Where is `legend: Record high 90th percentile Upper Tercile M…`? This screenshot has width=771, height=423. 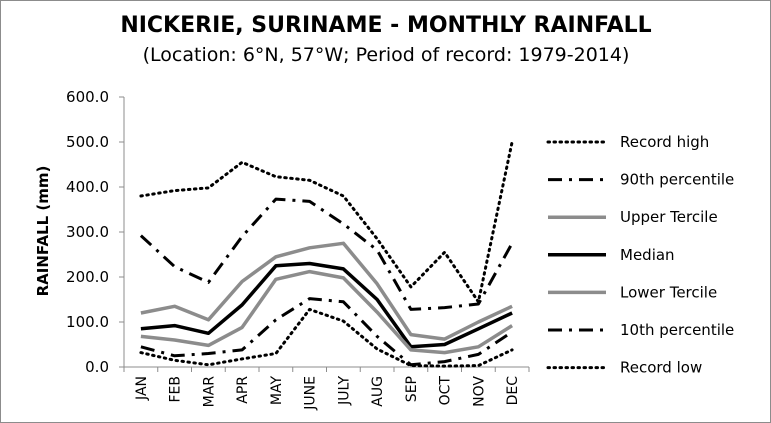
legend: Record high 90th percentile Upper Tercile M… is located at coordinates (640, 255).